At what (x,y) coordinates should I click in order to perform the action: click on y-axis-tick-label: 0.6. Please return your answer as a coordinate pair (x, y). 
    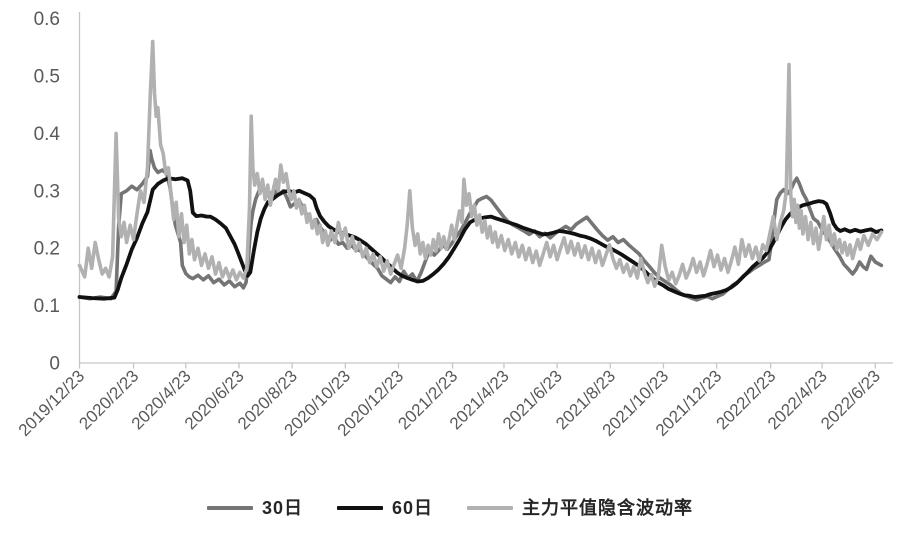
    Looking at the image, I should click on (47, 19).